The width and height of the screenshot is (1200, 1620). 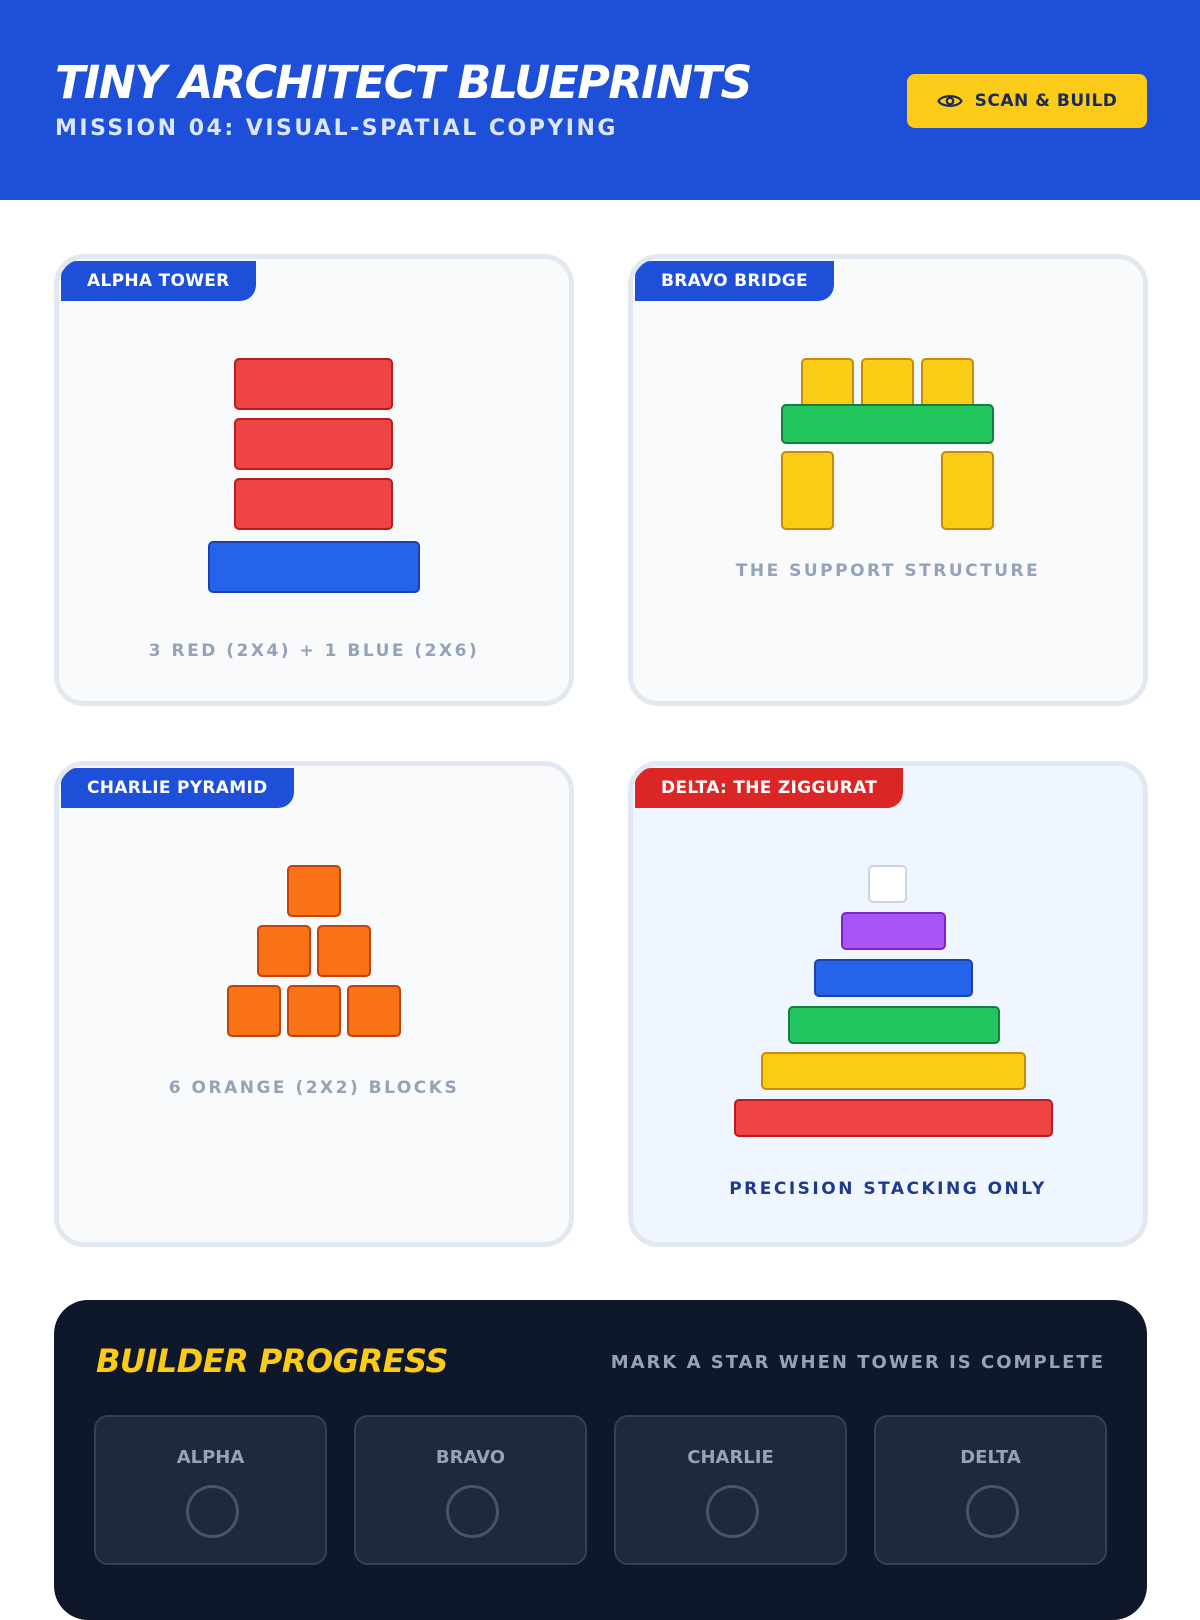 I want to click on progress-slot-delta: DELTA, so click(x=990, y=1490).